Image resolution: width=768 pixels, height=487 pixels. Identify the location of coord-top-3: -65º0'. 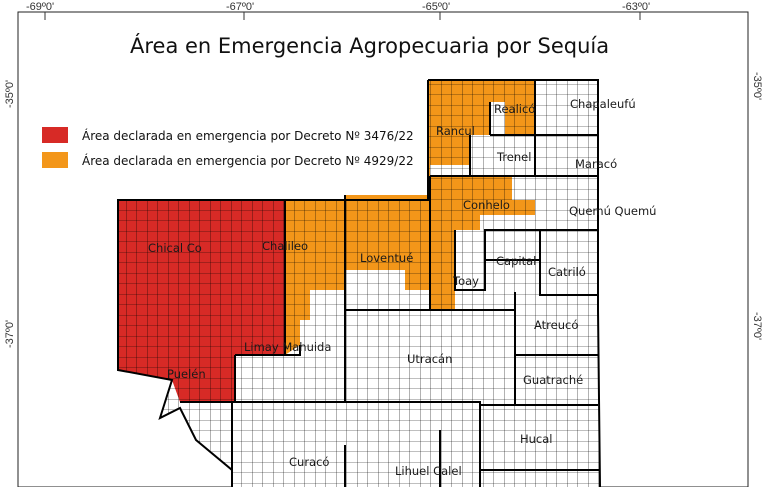
(436, 7).